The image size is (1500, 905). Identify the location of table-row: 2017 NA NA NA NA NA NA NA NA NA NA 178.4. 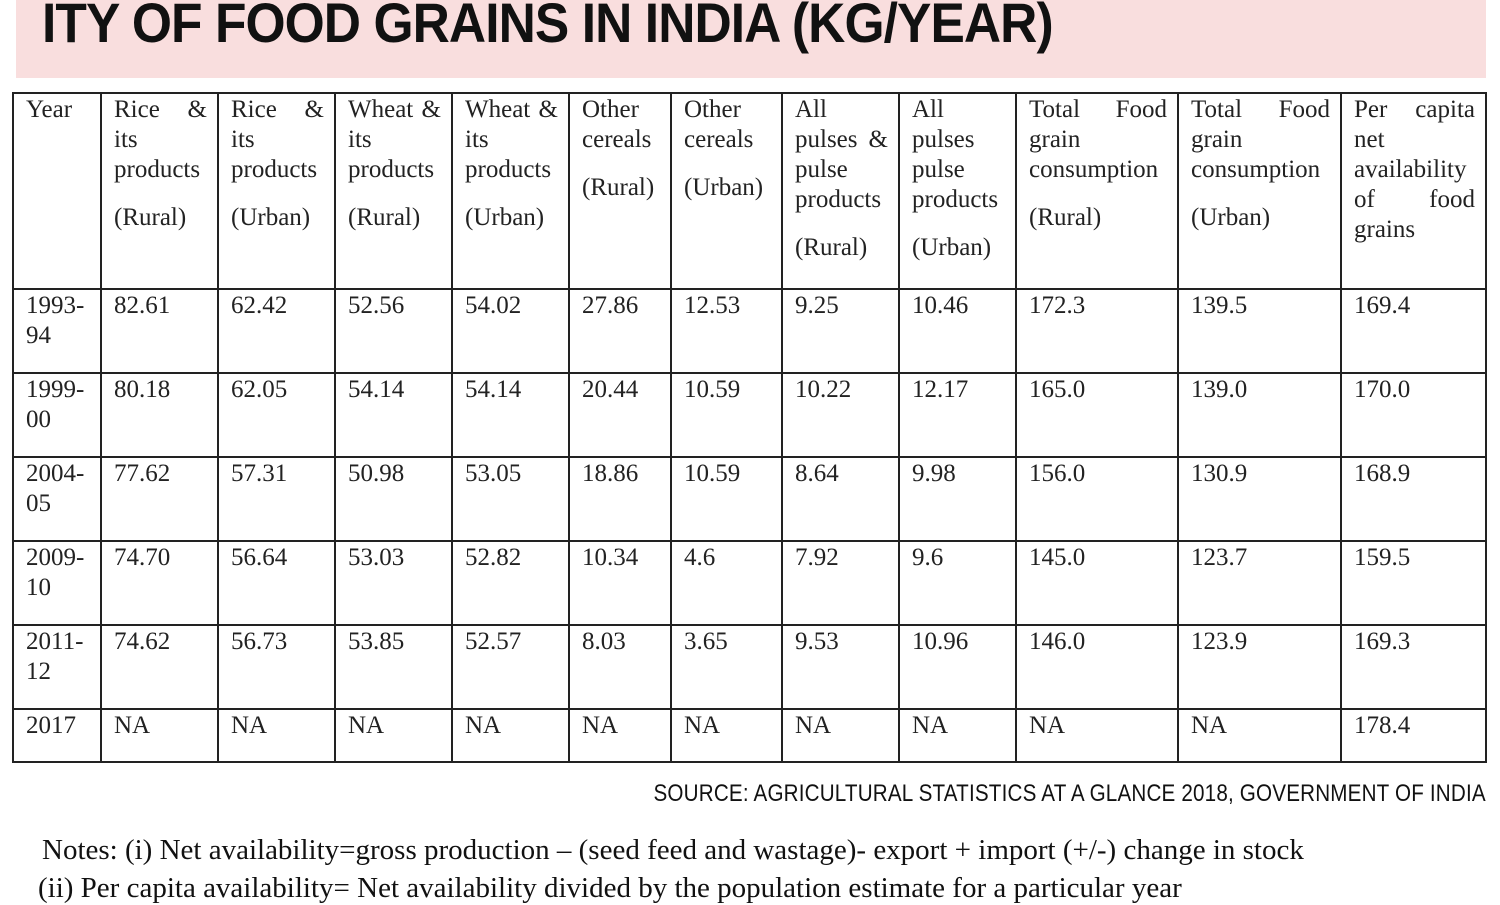
(749, 735).